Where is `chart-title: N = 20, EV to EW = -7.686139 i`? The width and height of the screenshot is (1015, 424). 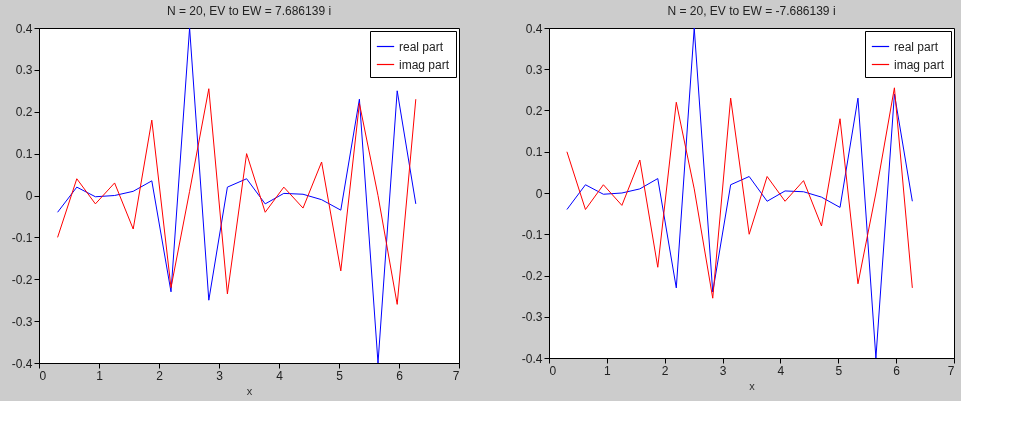 chart-title: N = 20, EV to EW = -7.686139 i is located at coordinates (751, 11).